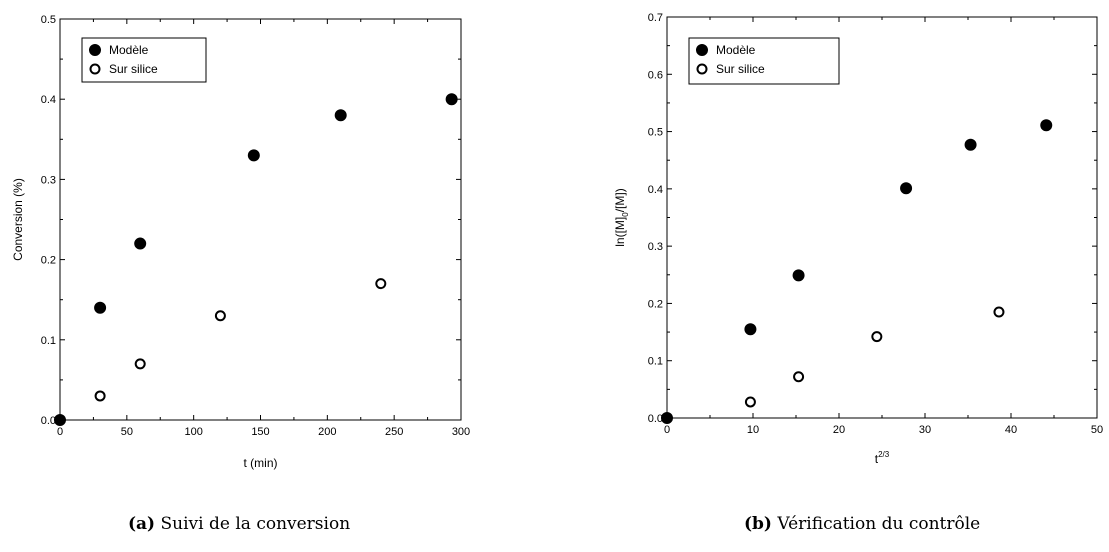  Describe the element at coordinates (839, 430) in the screenshot. I see `x-tick-label: 20` at that location.